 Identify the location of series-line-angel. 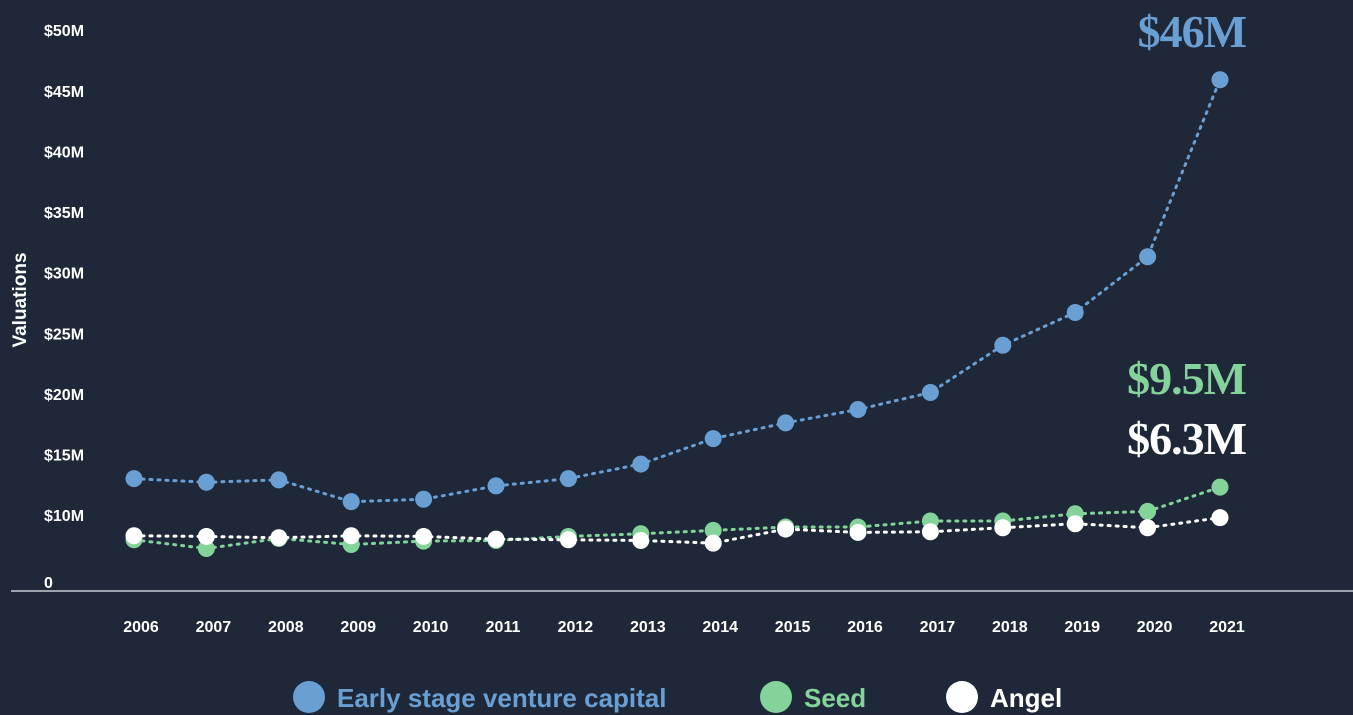
(677, 530).